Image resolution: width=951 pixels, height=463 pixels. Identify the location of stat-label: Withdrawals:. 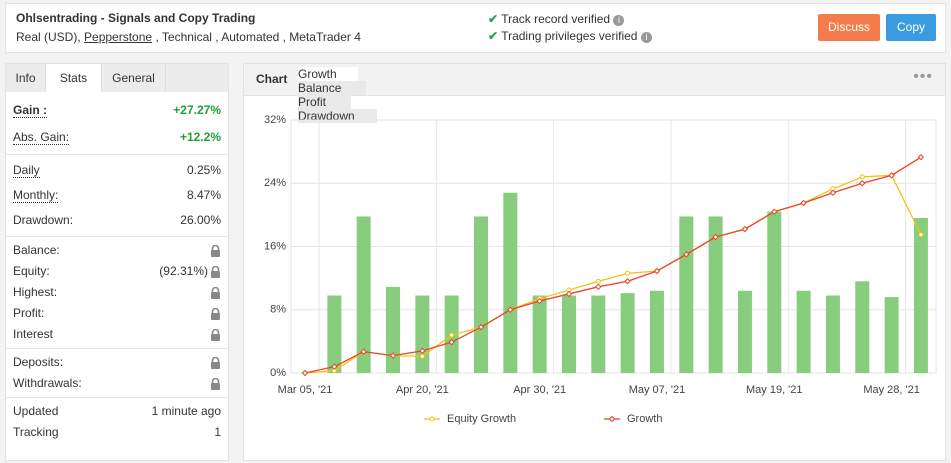
(47, 383).